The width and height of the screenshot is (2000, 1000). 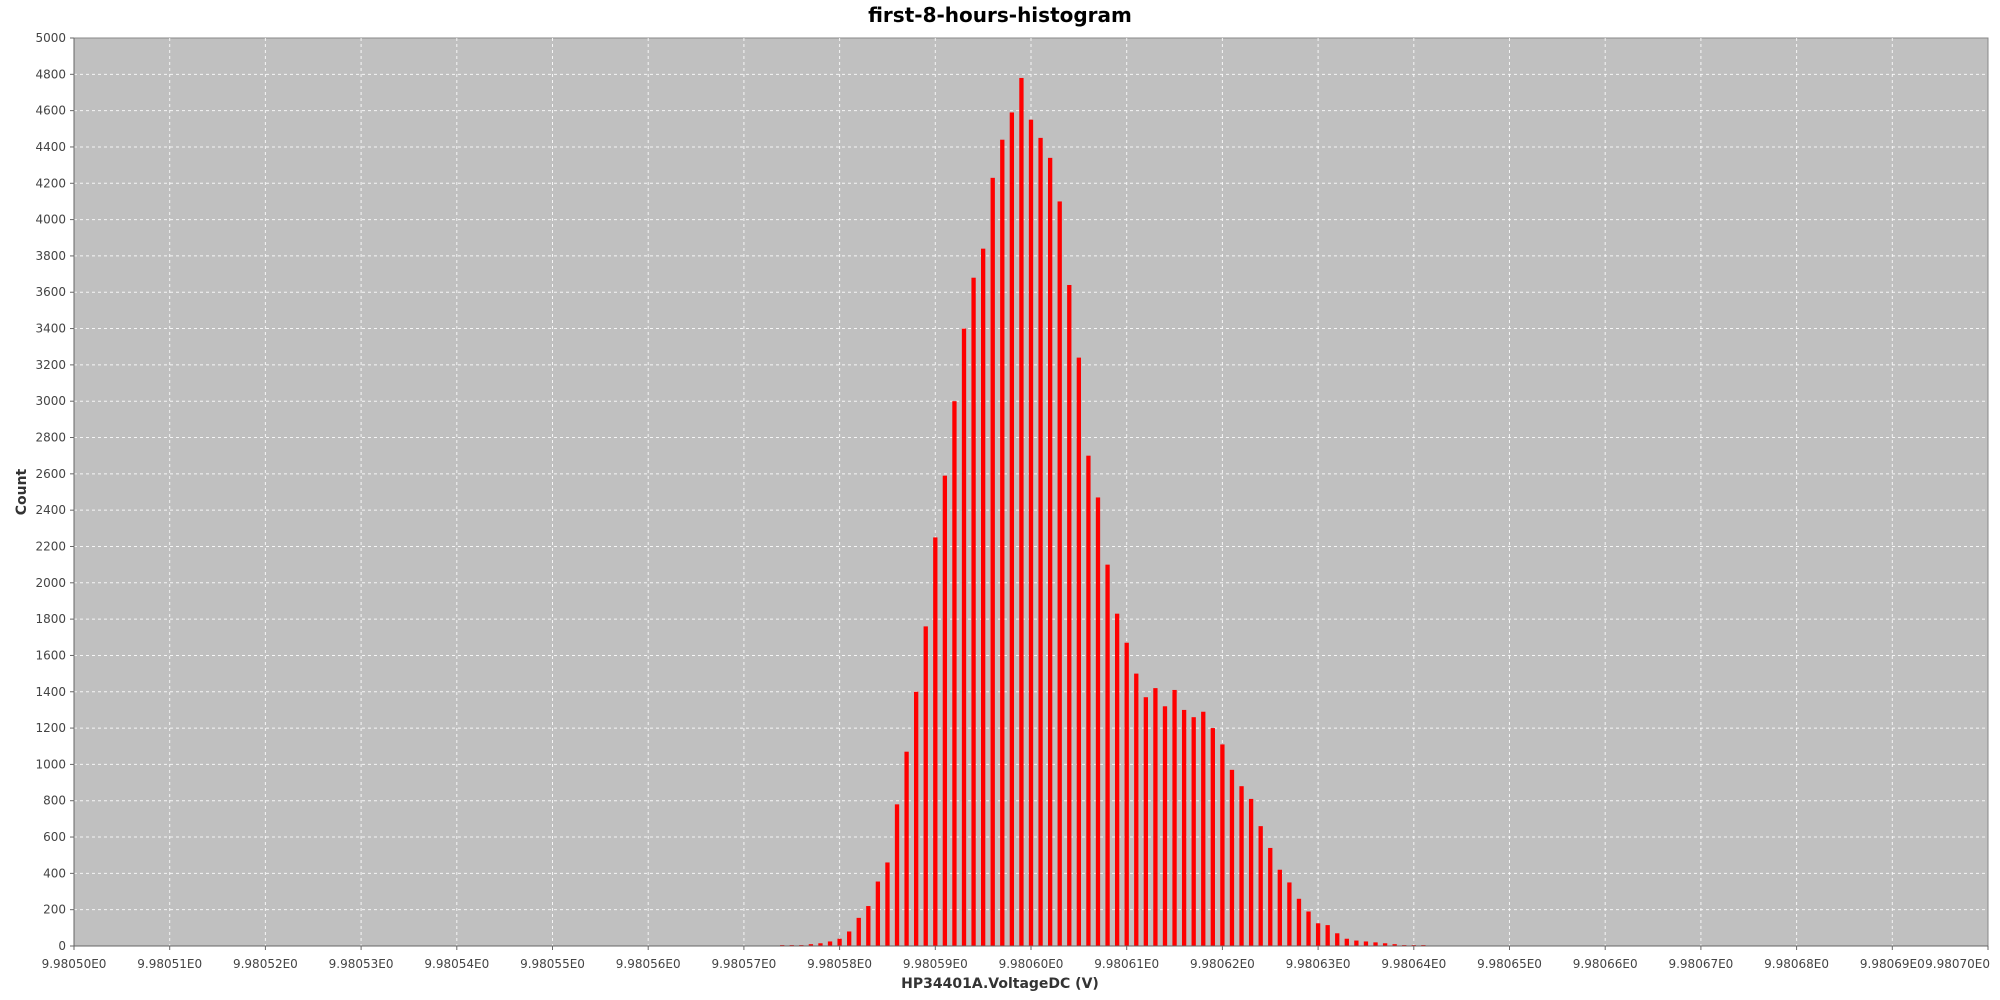 I want to click on x-tick-label: 9.98068E0, so click(x=1796, y=964).